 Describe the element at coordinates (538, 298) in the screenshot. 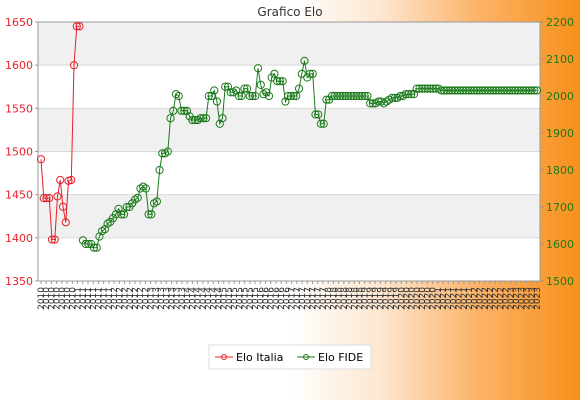

I see `x-tick-label: 2023` at that location.